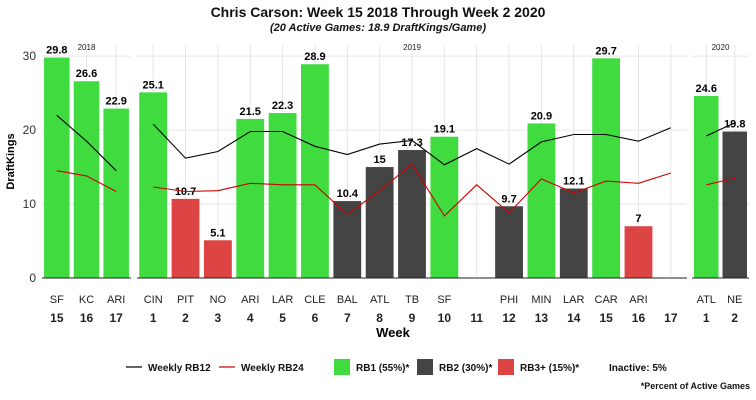 This screenshot has width=756, height=400. What do you see at coordinates (115, 102) in the screenshot?
I see `data-label: 22.9` at bounding box center [115, 102].